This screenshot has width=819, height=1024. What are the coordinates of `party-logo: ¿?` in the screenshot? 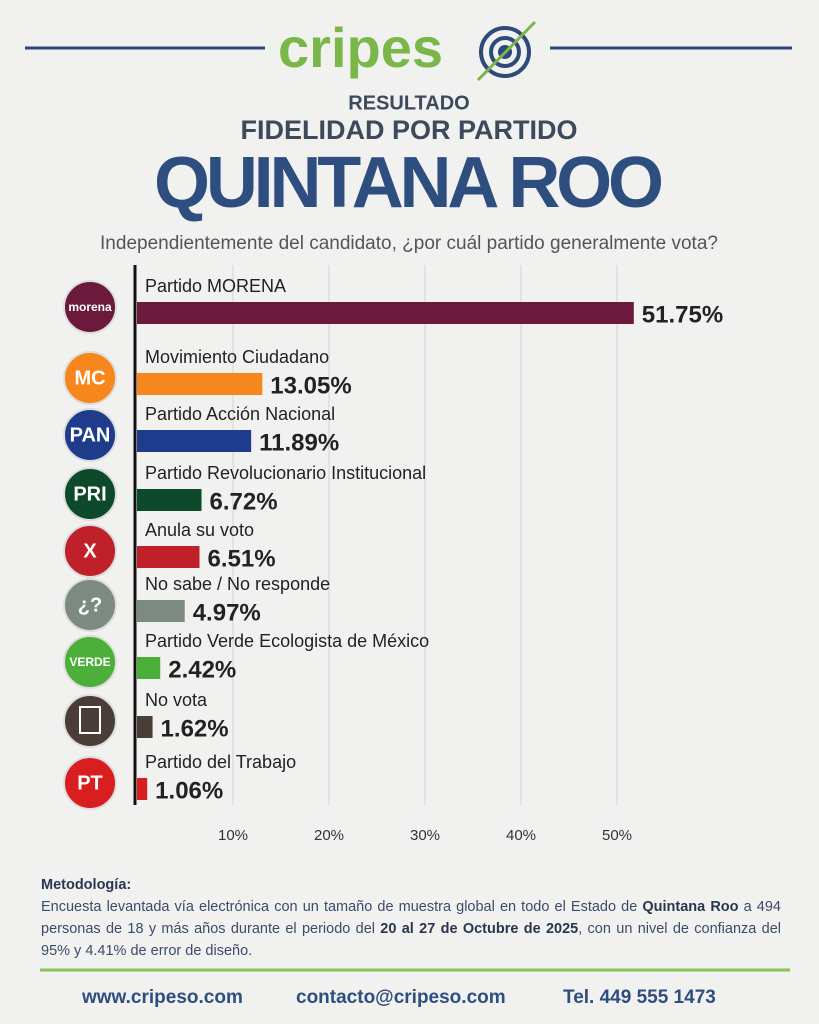 It's located at (90, 605).